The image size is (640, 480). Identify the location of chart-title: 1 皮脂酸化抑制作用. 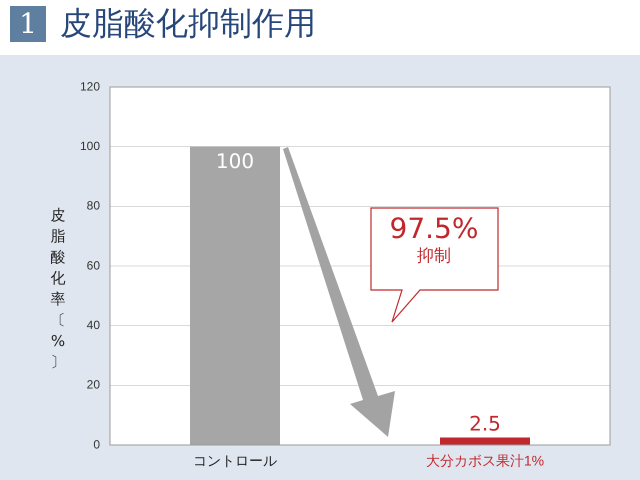
(167, 23).